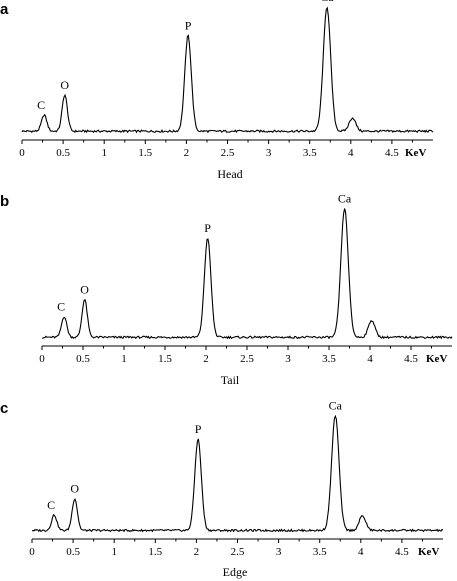  Describe the element at coordinates (4, 408) in the screenshot. I see `panel-letter: c` at that location.